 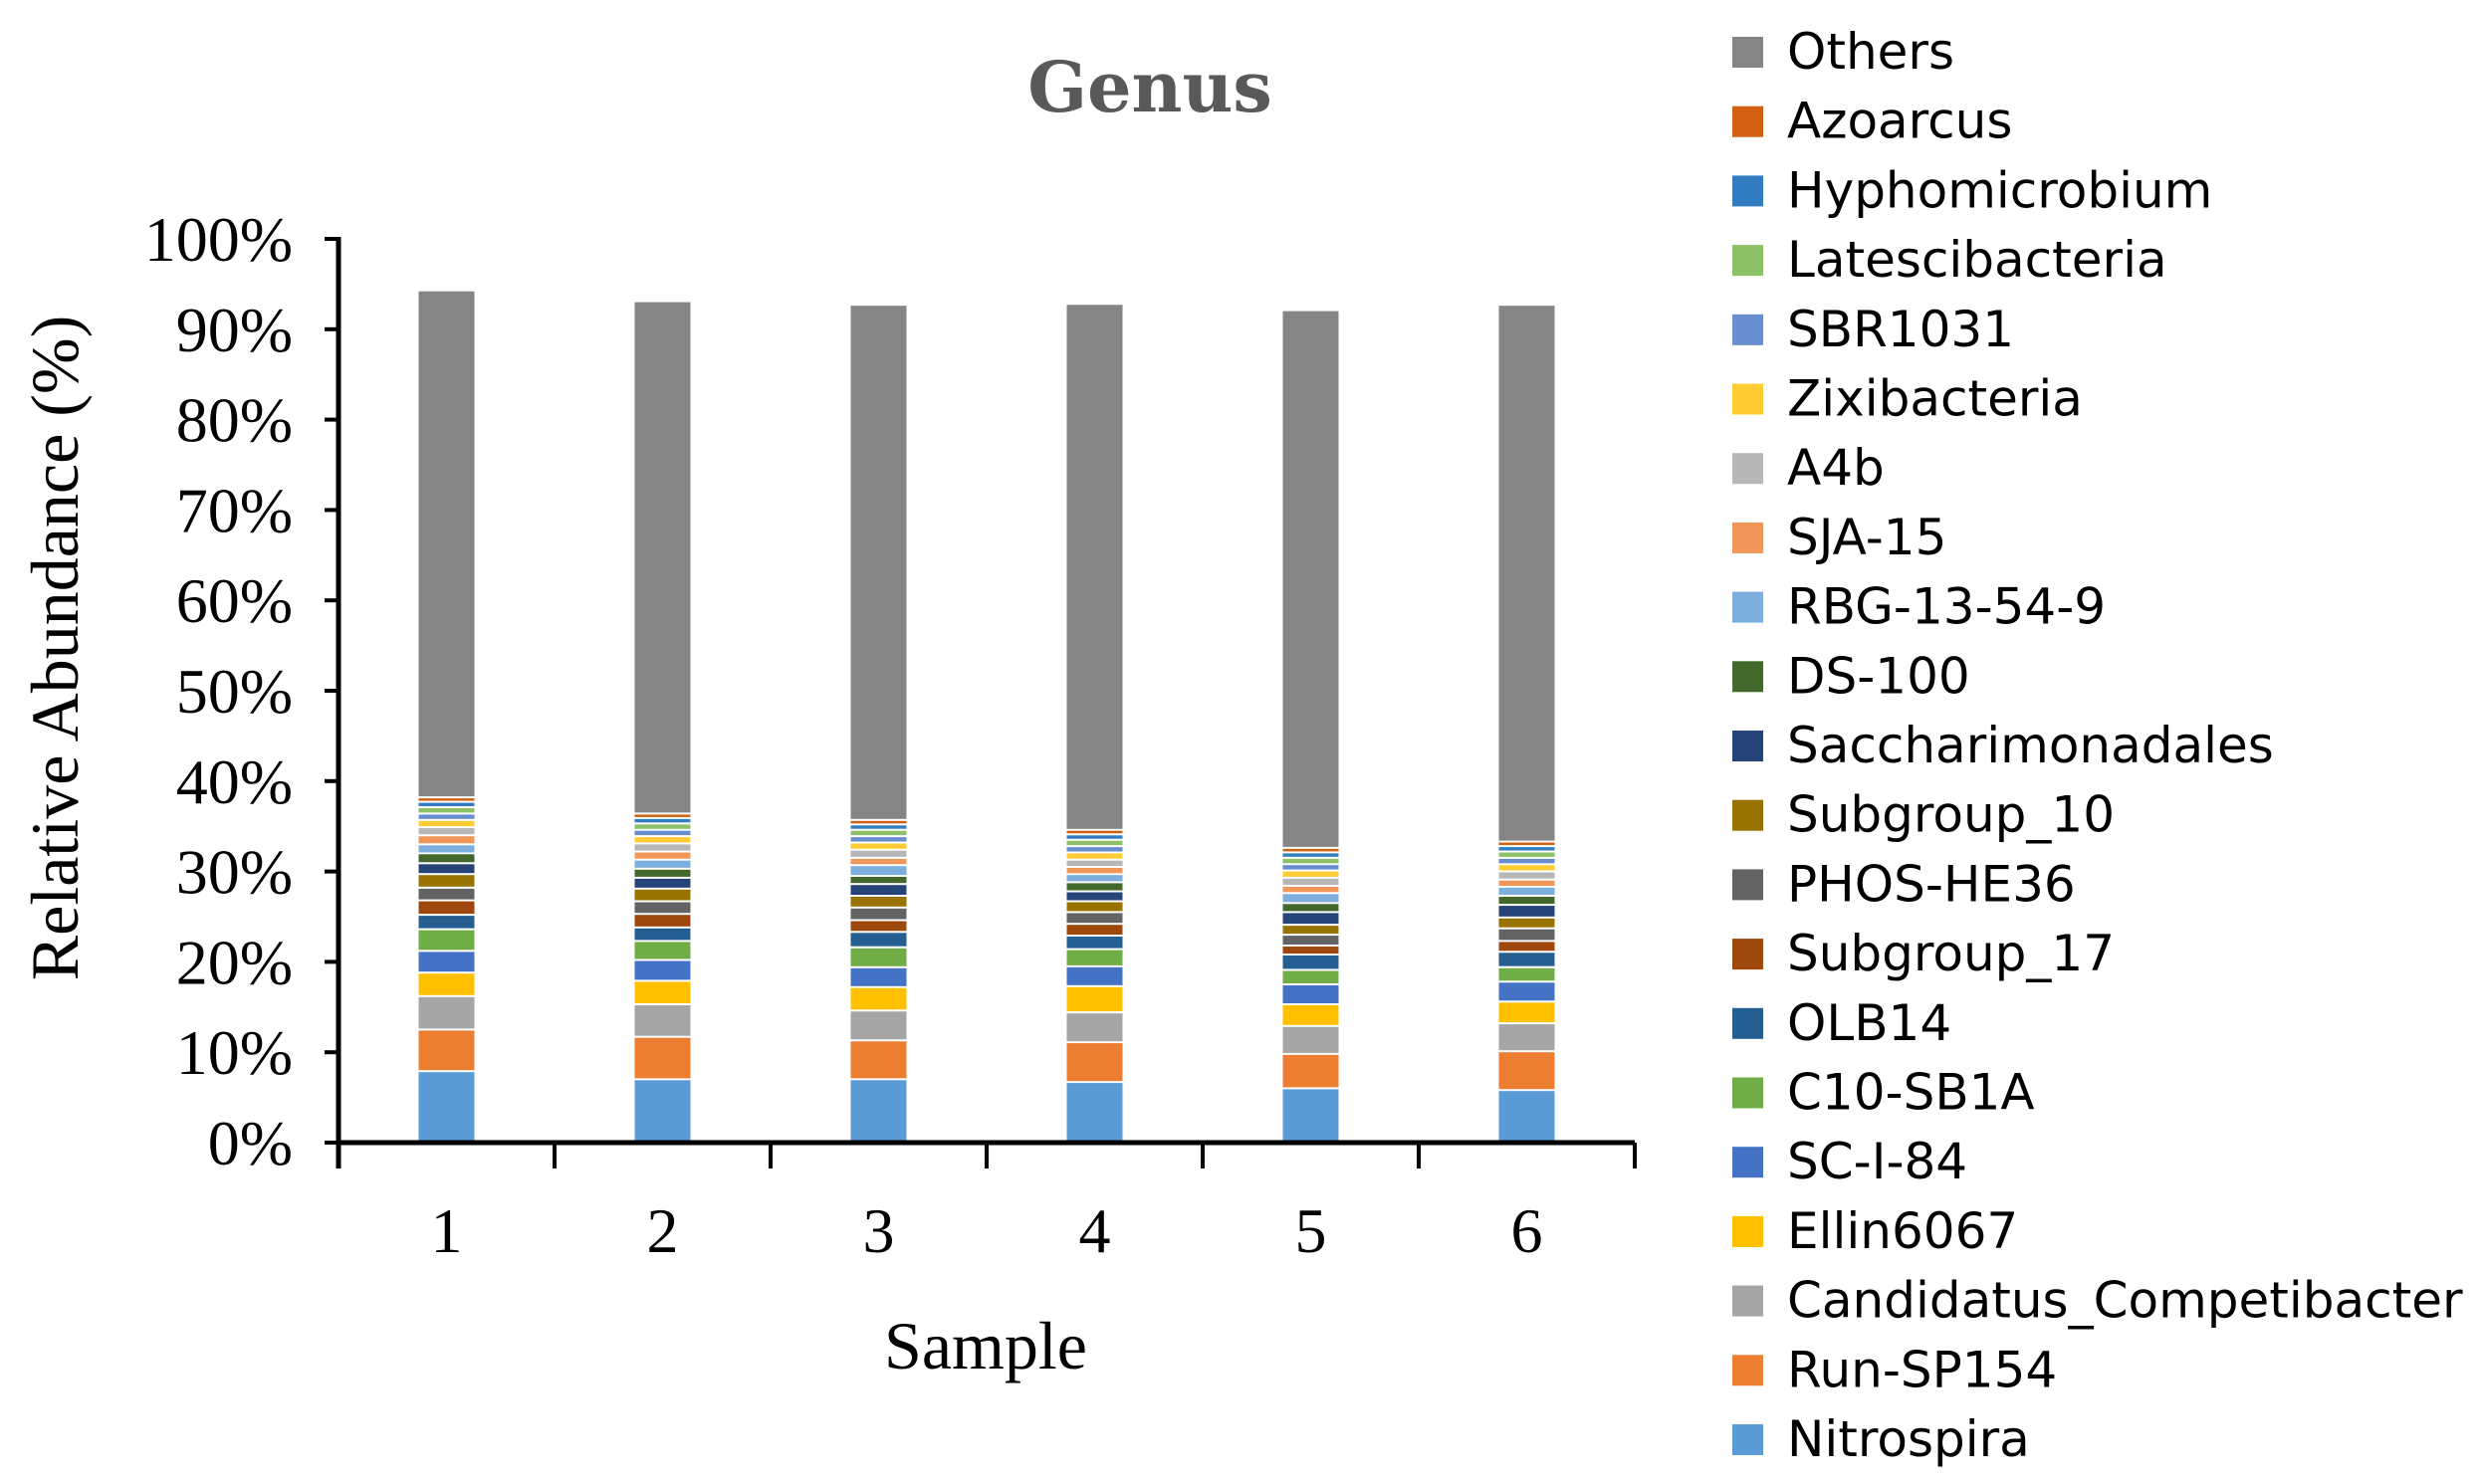 What do you see at coordinates (1836, 468) in the screenshot?
I see `legend-label: A4b` at bounding box center [1836, 468].